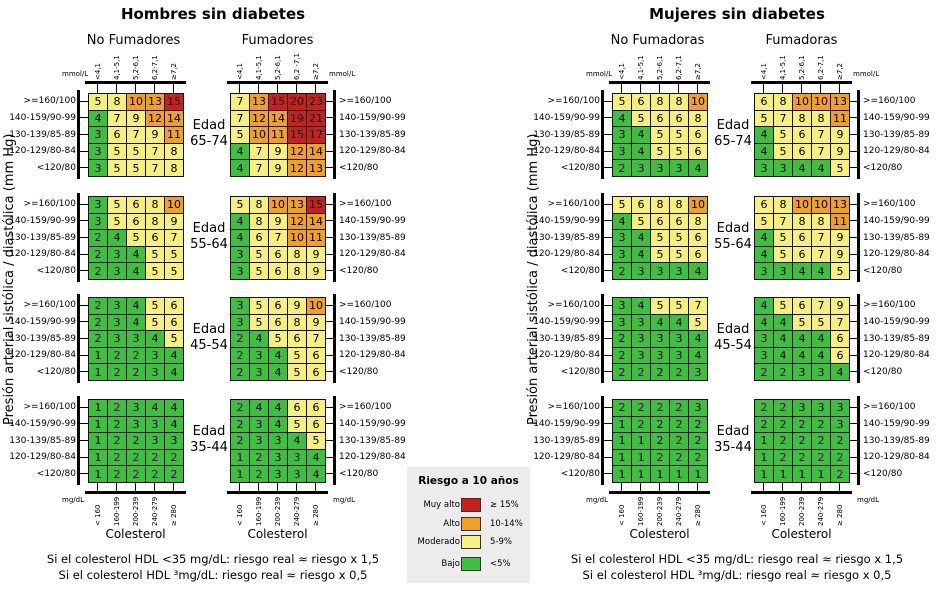 The width and height of the screenshot is (936, 595). What do you see at coordinates (259, 102) in the screenshot?
I see `risk-cell: 13` at bounding box center [259, 102].